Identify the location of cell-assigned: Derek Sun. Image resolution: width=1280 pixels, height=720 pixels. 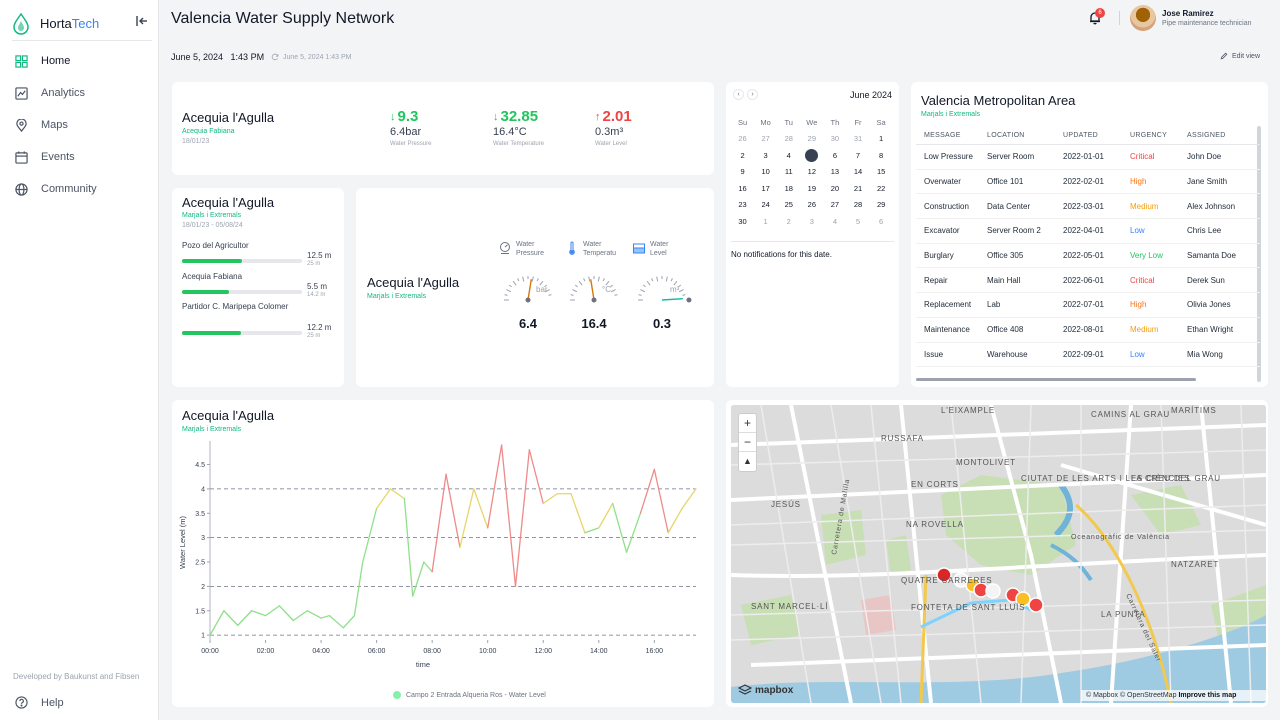
(1206, 280).